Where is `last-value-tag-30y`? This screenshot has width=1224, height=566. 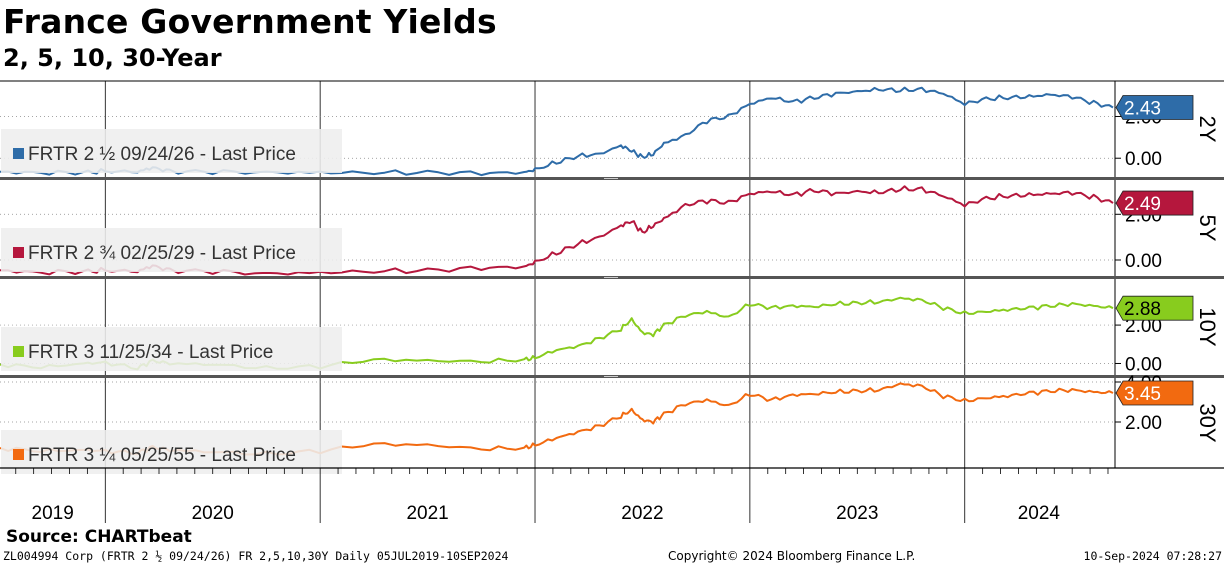
last-value-tag-30y is located at coordinates (1154, 393).